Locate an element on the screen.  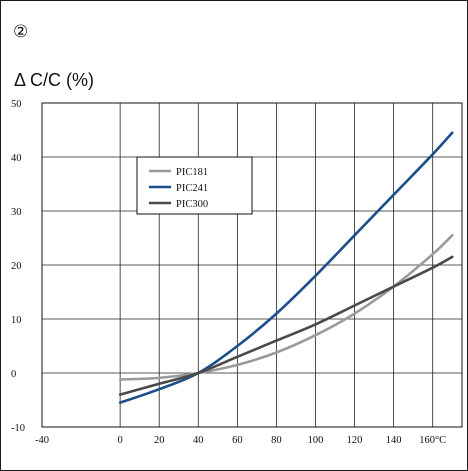
x-tick-label: 40 is located at coordinates (198, 440).